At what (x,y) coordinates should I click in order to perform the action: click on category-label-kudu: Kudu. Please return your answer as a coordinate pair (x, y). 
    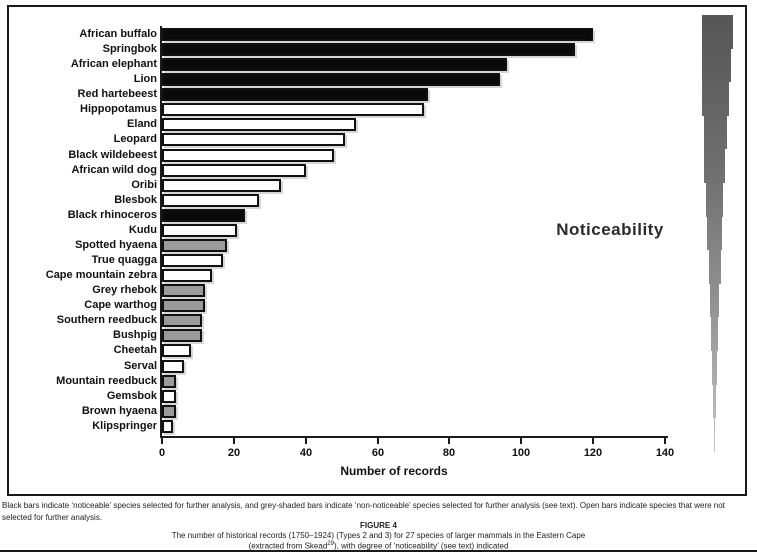
    Looking at the image, I should click on (142, 230).